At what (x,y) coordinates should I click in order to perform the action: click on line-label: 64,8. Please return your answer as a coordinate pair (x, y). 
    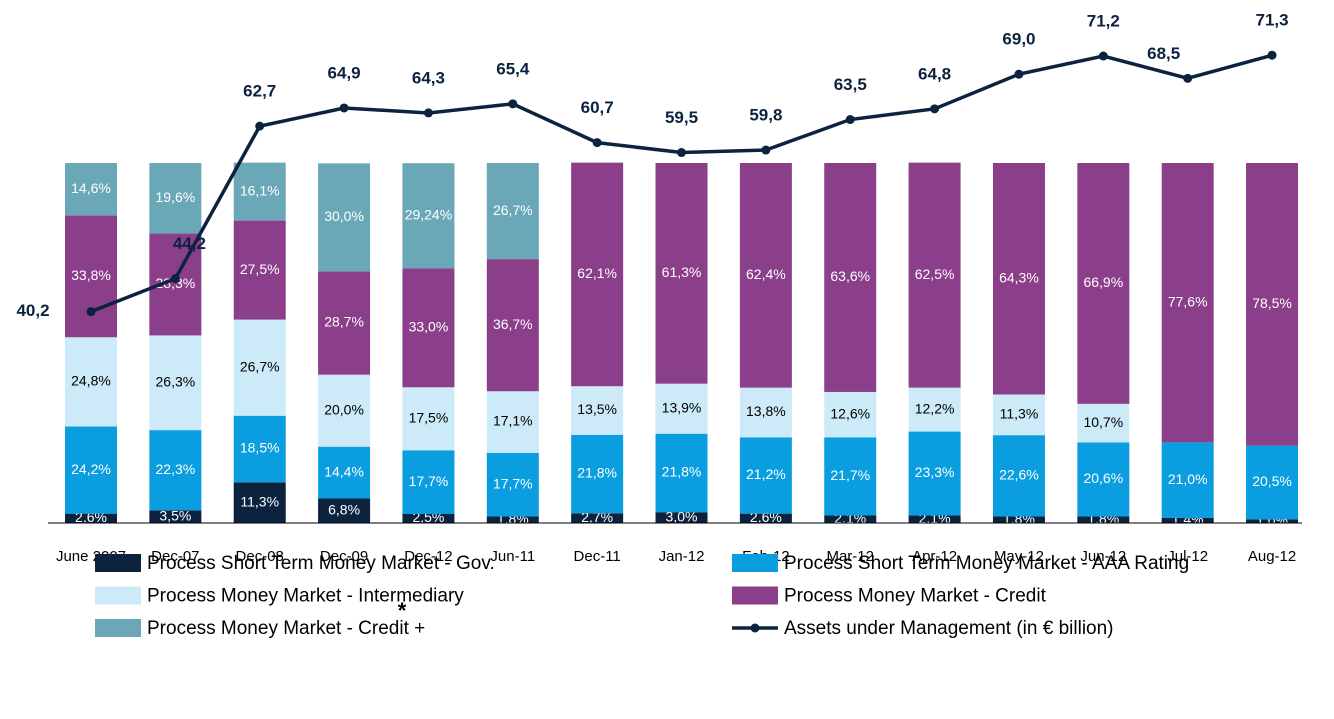
    Looking at the image, I should click on (934, 73).